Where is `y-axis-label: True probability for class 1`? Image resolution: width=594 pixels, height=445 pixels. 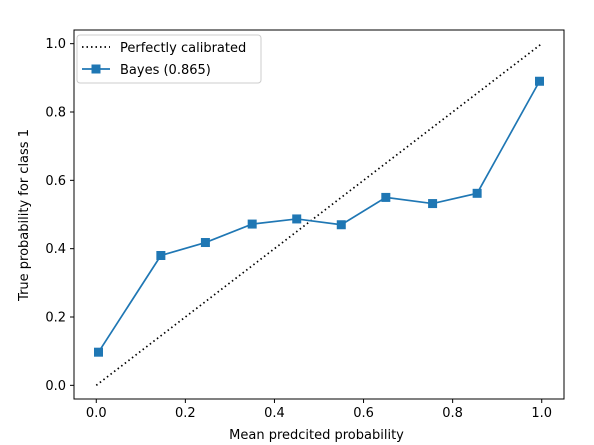 y-axis-label: True probability for class 1 is located at coordinates (24, 215).